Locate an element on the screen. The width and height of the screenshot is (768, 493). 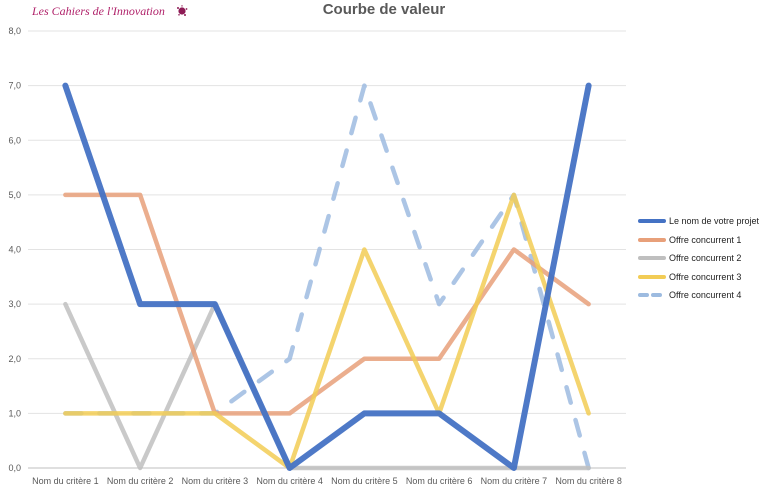
legend-item: Offre concurrent 1 is located at coordinates (698, 240).